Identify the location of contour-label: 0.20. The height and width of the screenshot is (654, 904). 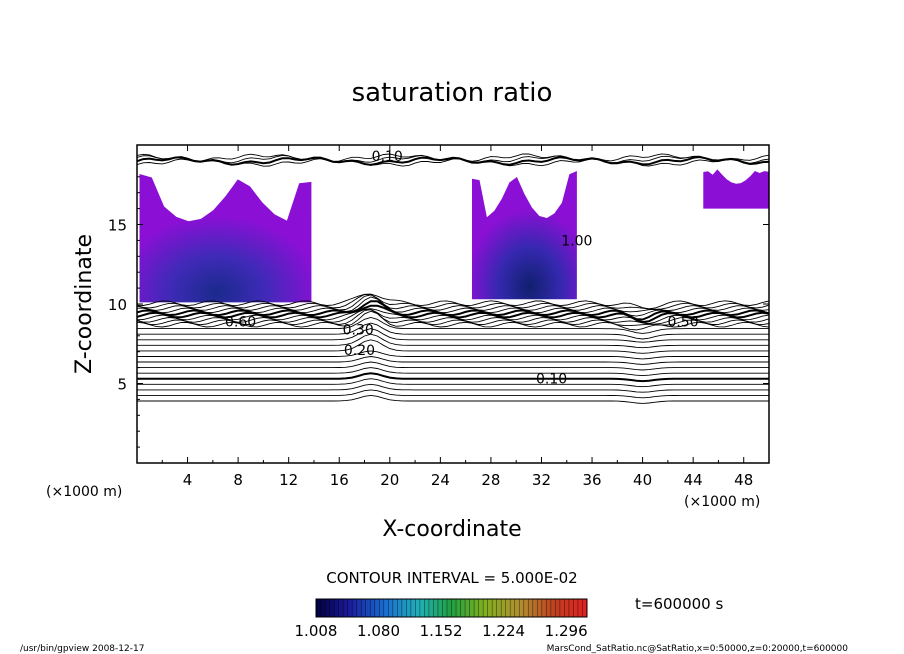
(359, 351).